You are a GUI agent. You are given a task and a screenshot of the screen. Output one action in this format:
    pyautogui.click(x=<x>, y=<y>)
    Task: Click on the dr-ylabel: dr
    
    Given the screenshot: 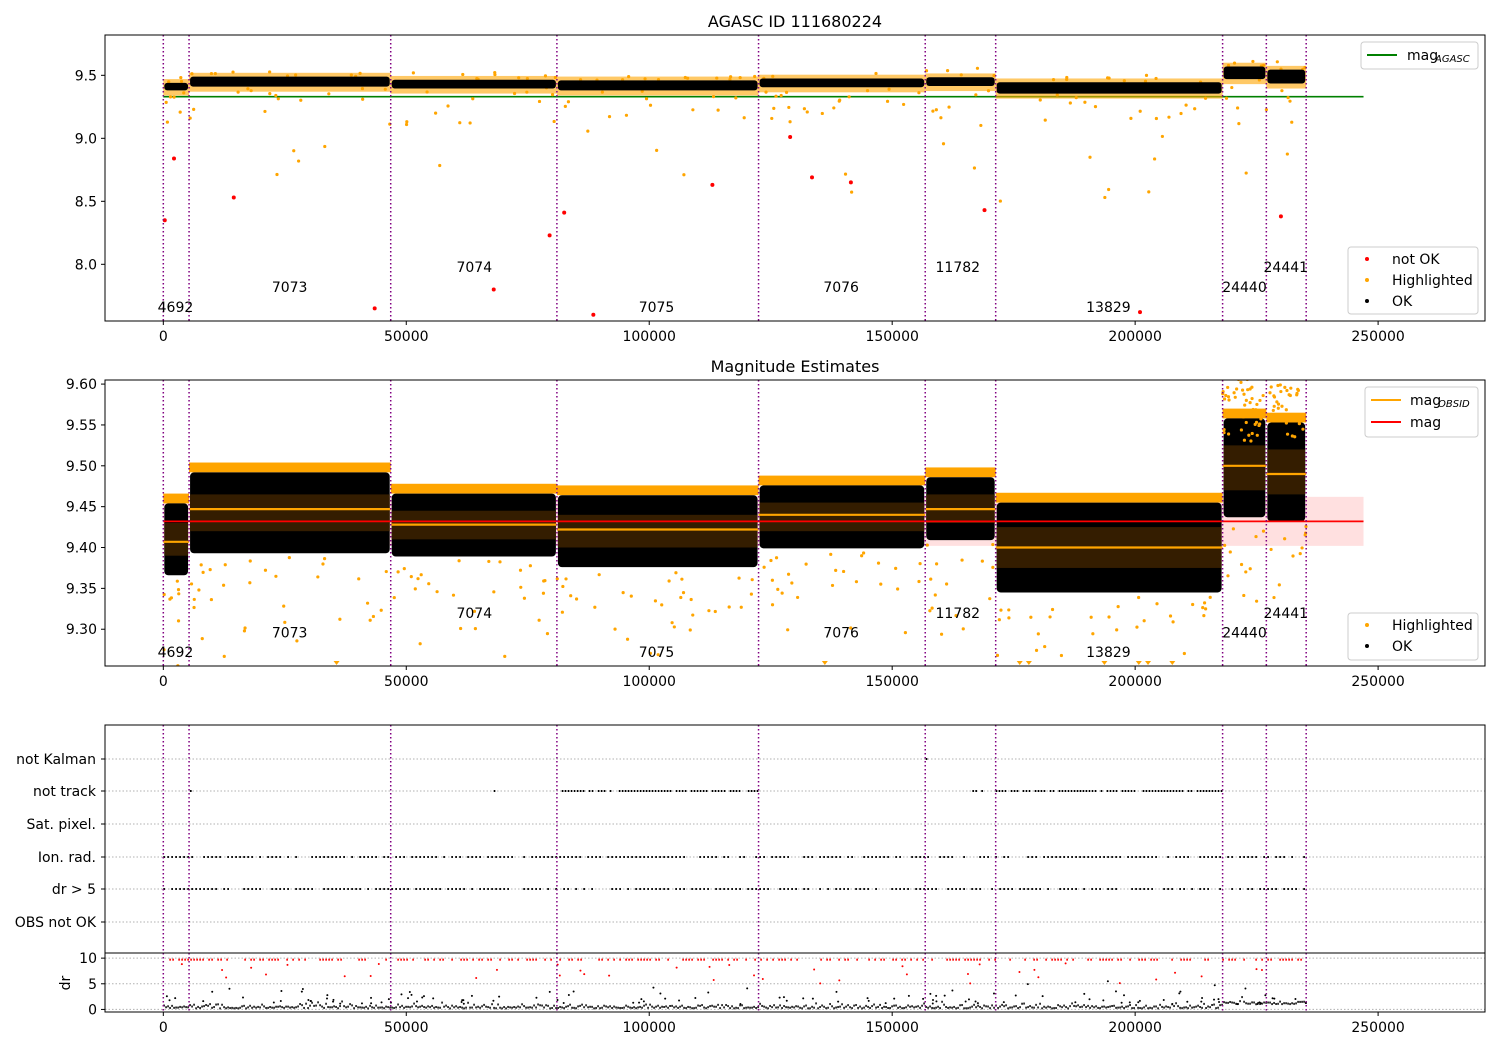 What is the action you would take?
    pyautogui.click(x=66, y=982)
    